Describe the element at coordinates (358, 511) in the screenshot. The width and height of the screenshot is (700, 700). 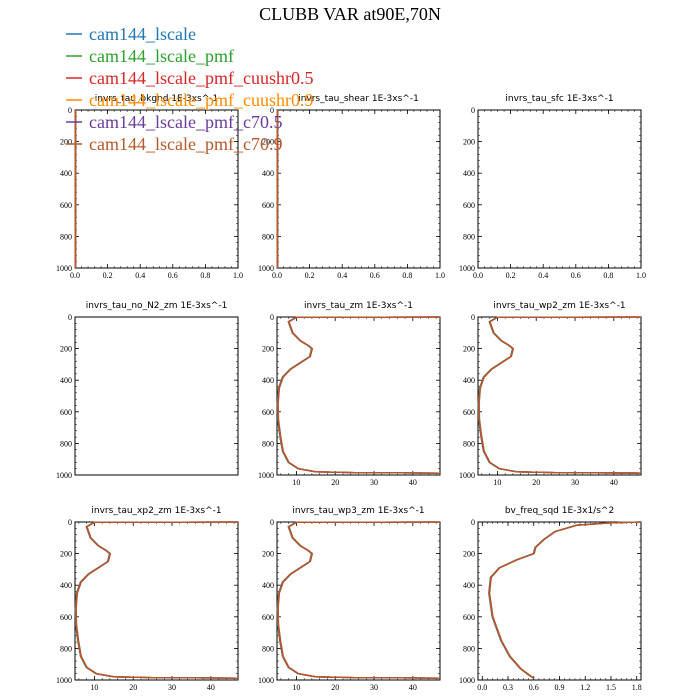
I see `panel-title: invrs_tau_wp3_zm 1E-3xs^-1` at that location.